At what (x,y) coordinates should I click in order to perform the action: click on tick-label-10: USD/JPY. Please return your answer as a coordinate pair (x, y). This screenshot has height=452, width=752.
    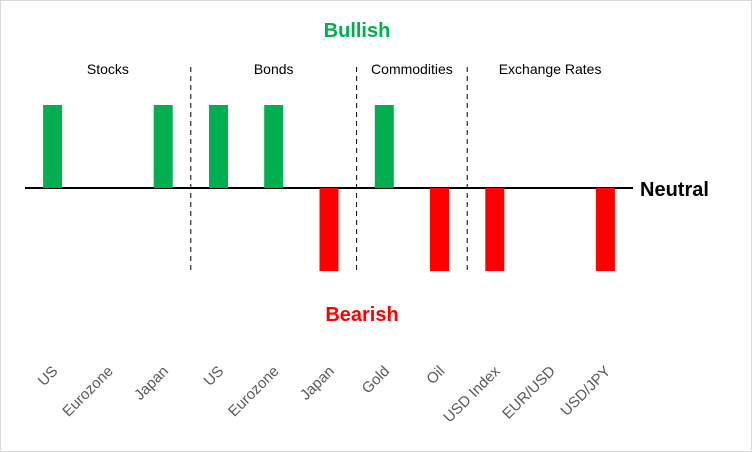
    Looking at the image, I should click on (585, 391).